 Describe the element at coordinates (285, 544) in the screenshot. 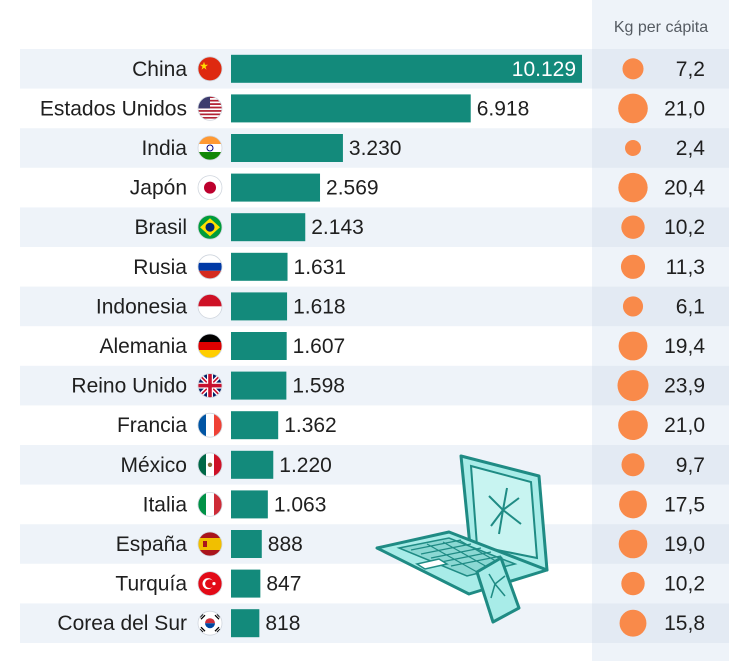

I see `bar-value-label: 888` at that location.